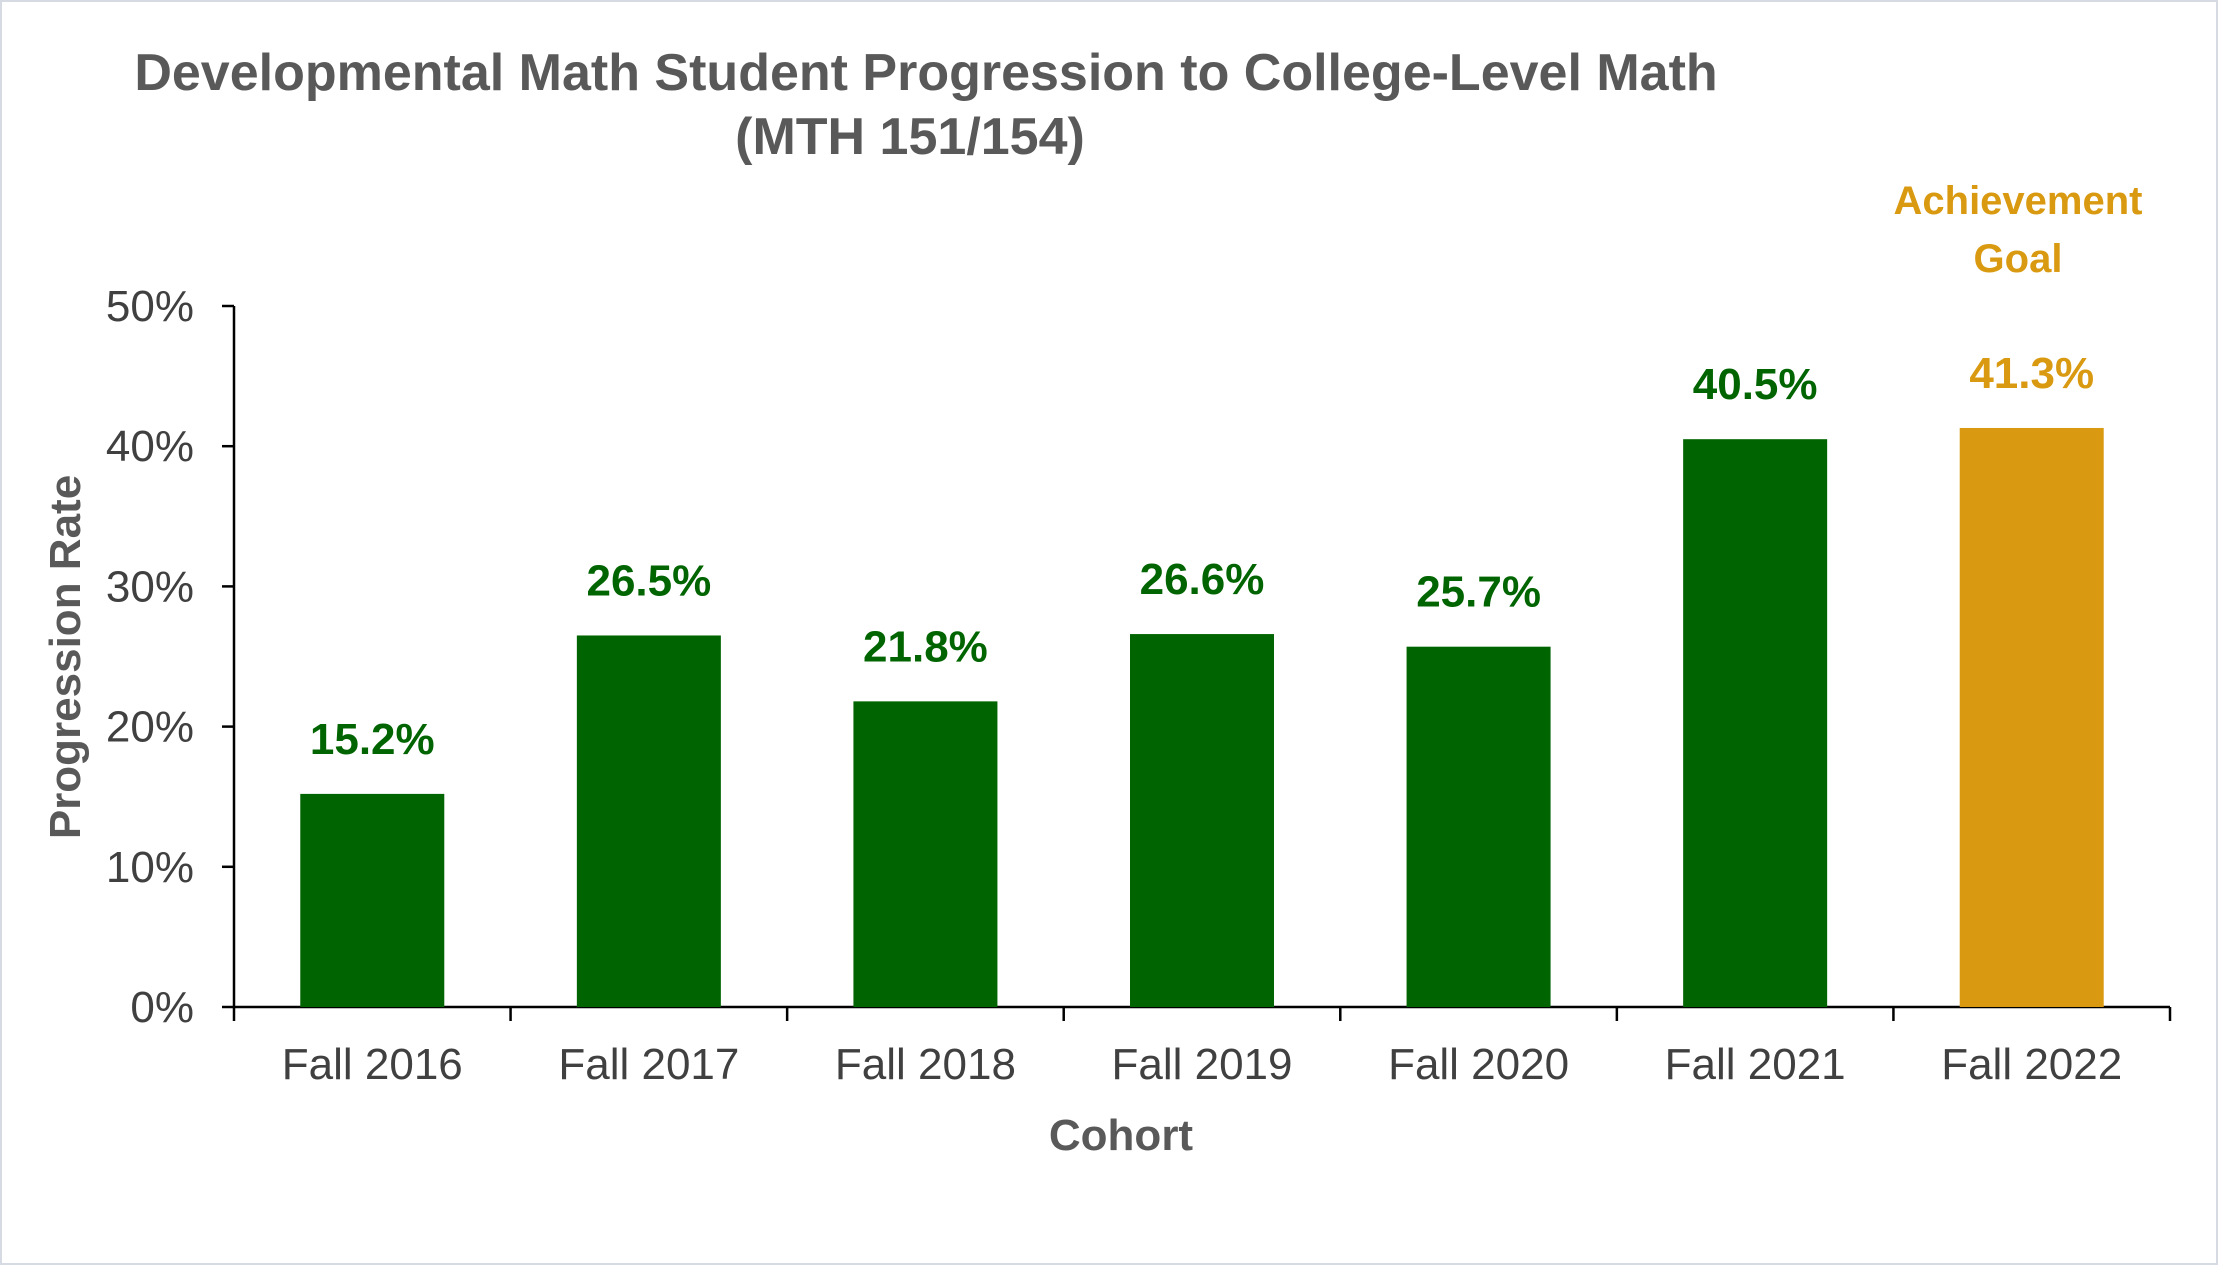 The height and width of the screenshot is (1267, 2218). Describe the element at coordinates (150, 306) in the screenshot. I see `y-tick-label: 50%` at that location.